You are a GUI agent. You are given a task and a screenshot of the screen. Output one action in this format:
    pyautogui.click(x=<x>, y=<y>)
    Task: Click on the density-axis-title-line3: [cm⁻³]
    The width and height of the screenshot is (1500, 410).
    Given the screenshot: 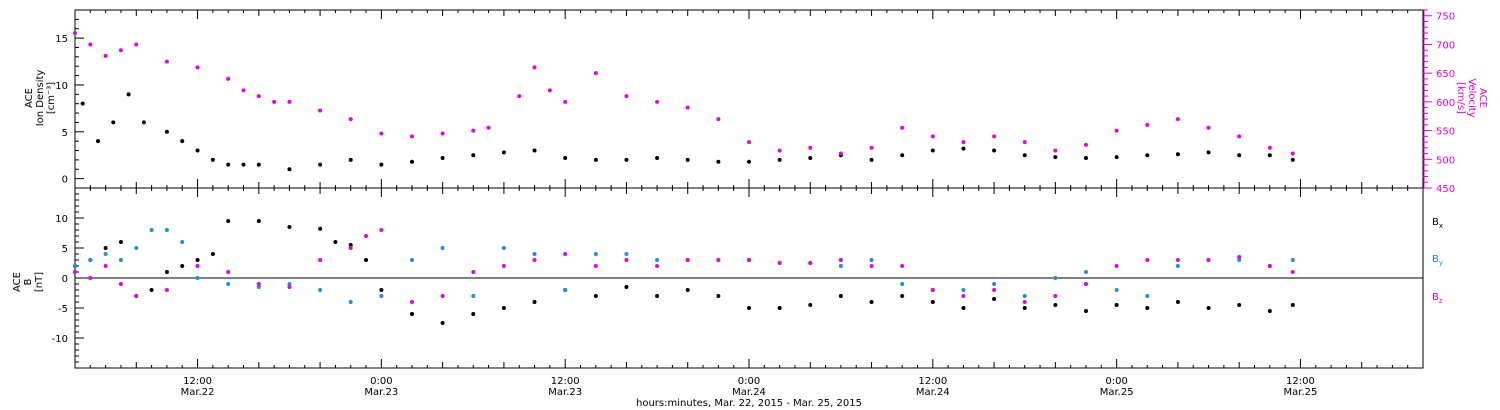 What is the action you would take?
    pyautogui.click(x=51, y=98)
    